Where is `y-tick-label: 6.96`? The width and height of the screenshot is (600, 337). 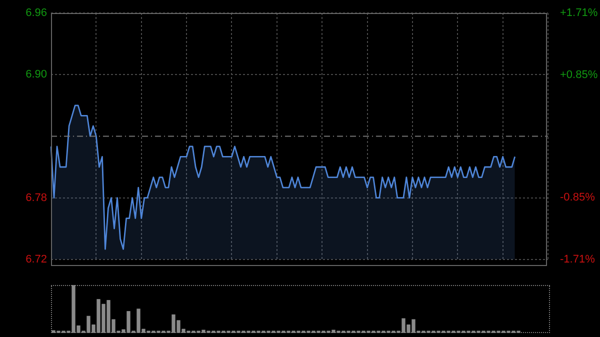 y-tick-label: 6.96 is located at coordinates (36, 13).